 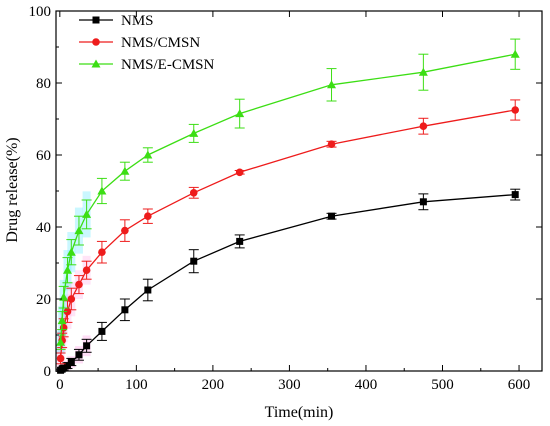 I want to click on legend-label-0: NMS, so click(x=137, y=21).